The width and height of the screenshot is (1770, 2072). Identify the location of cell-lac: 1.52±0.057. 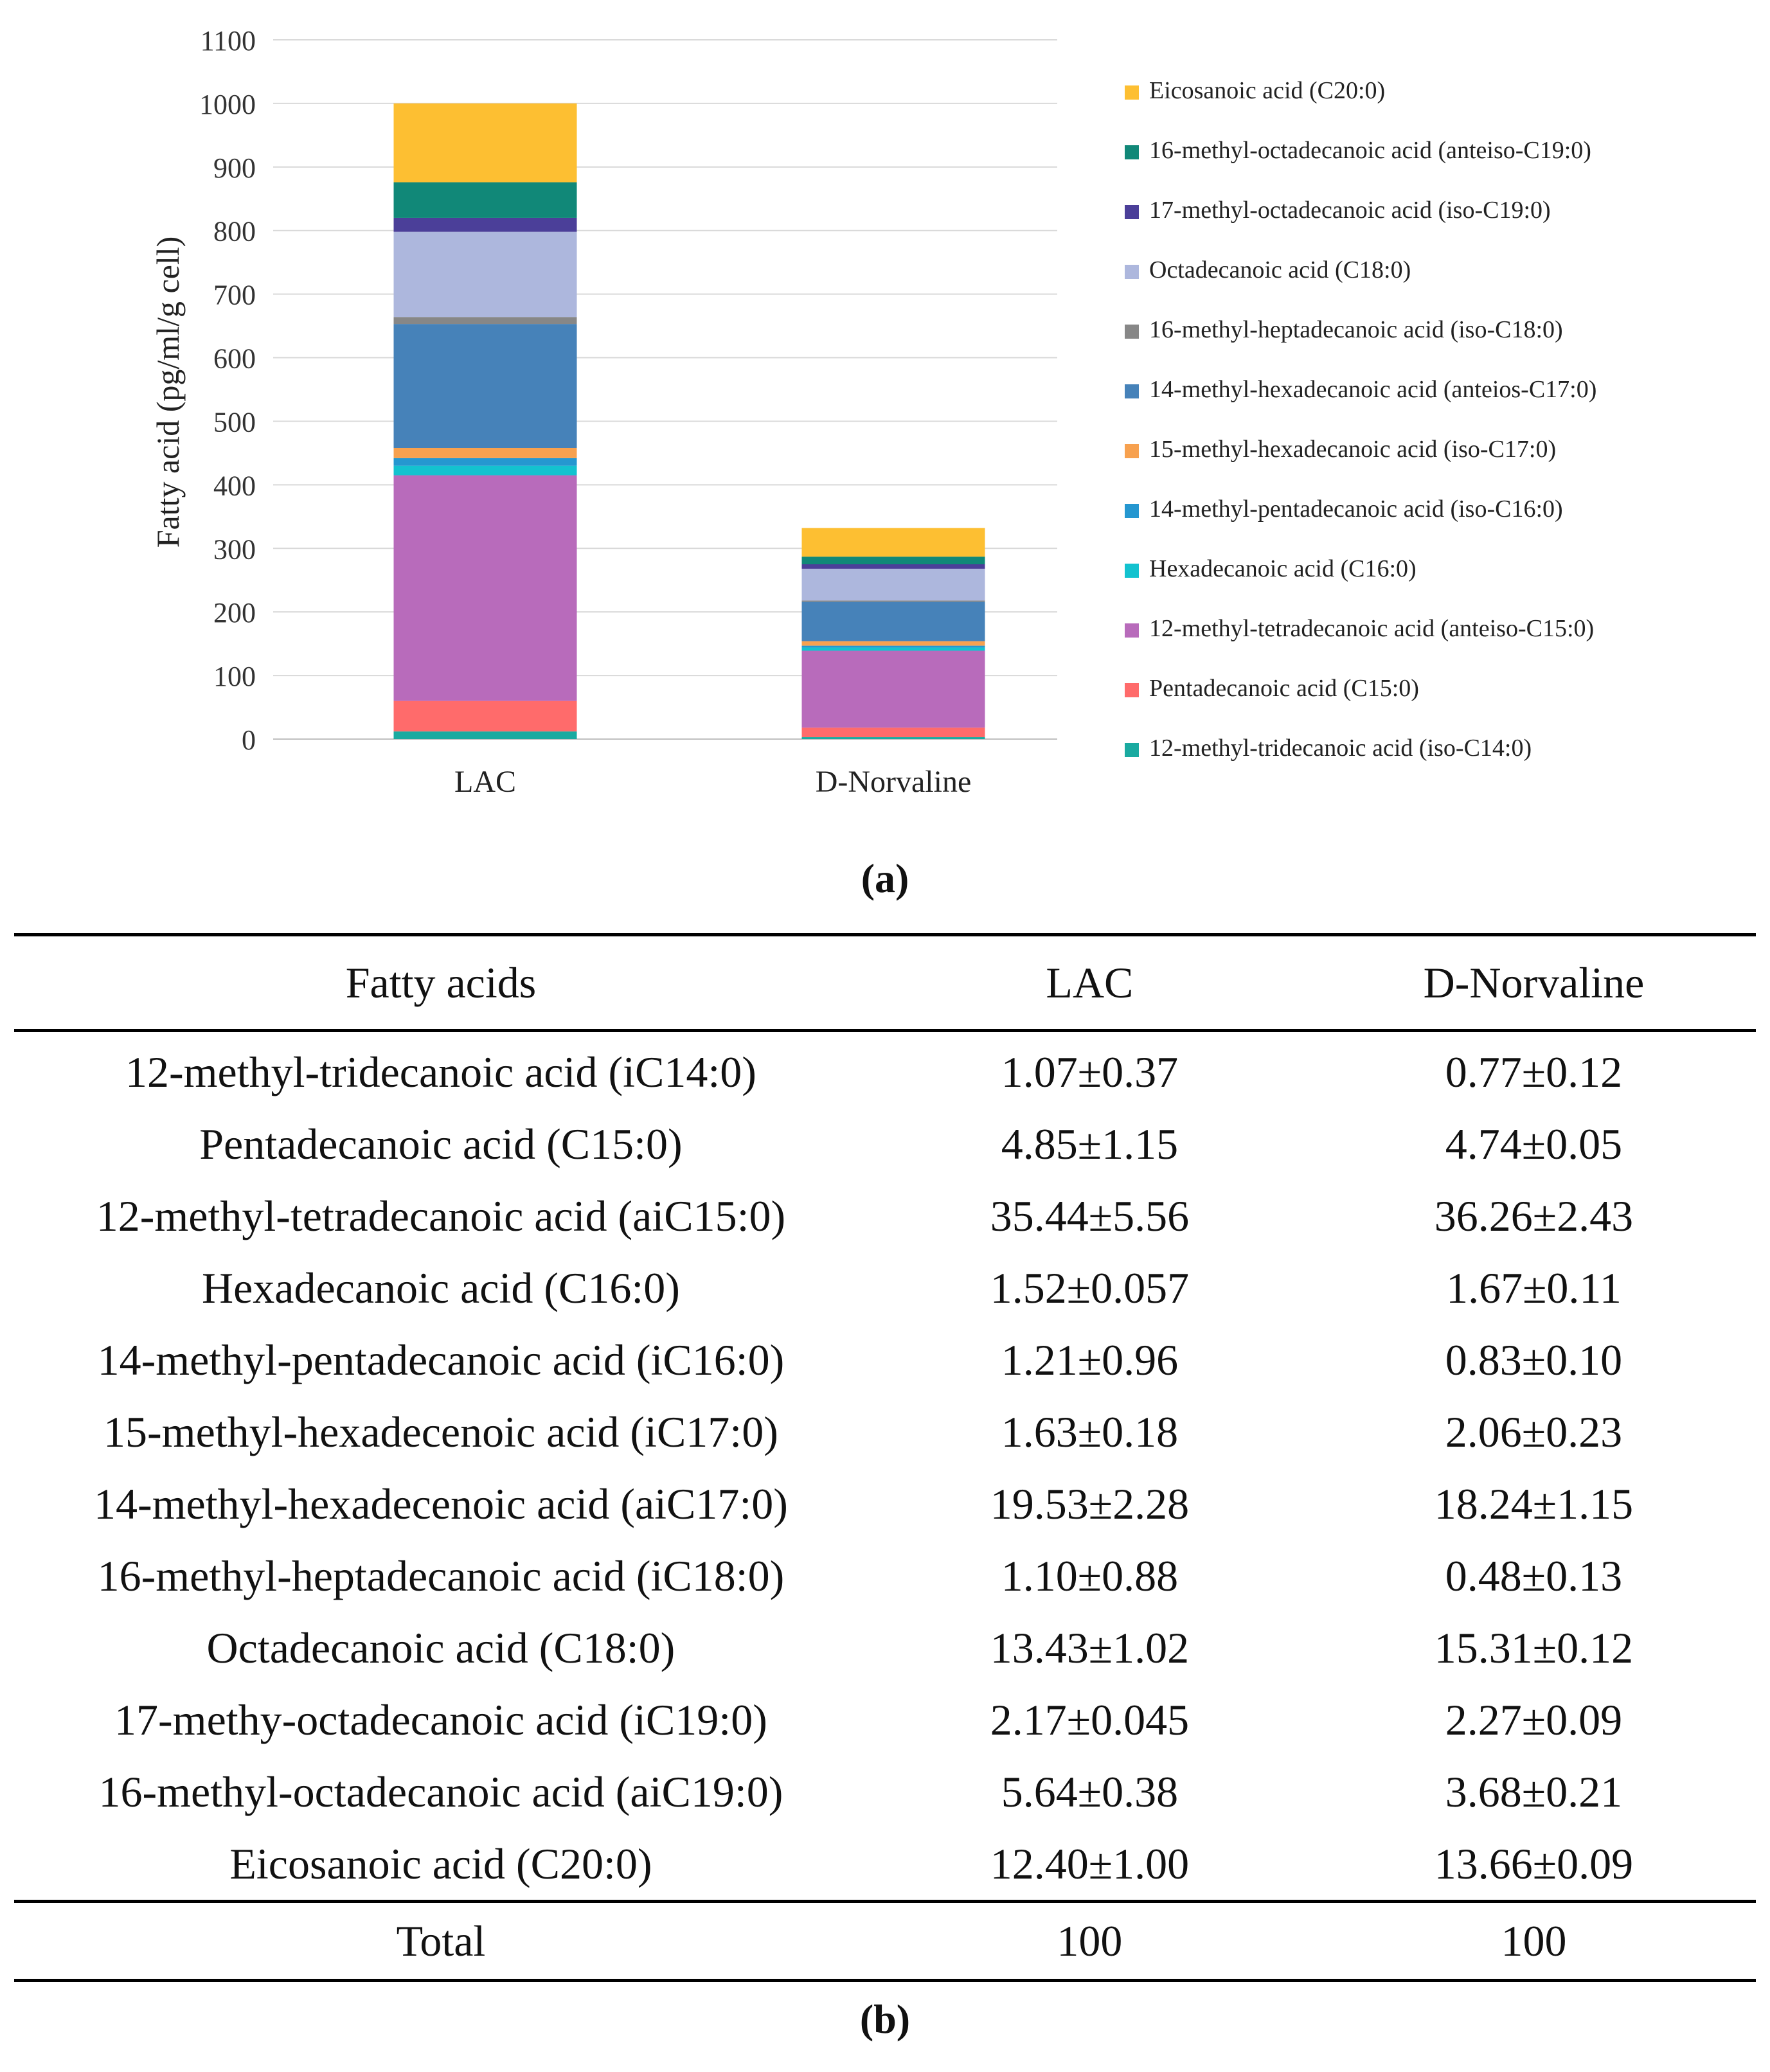
(1090, 1287).